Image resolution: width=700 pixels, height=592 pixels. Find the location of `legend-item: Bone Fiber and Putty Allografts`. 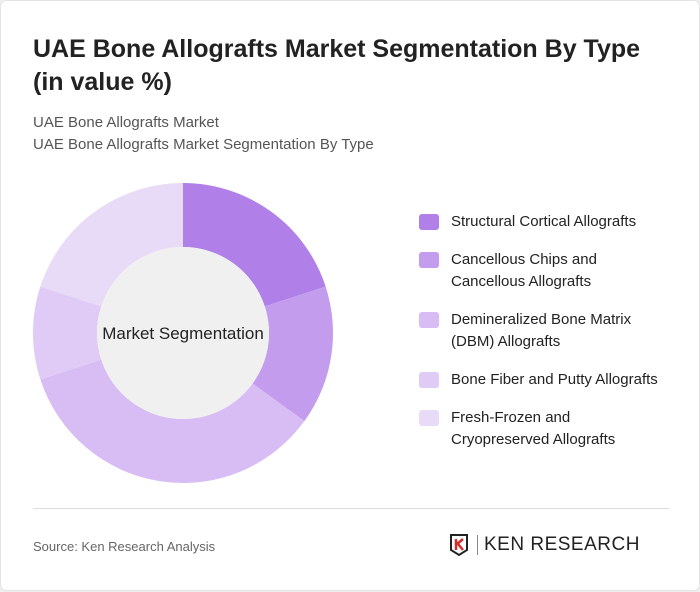

legend-item: Bone Fiber and Putty Allografts is located at coordinates (554, 380).